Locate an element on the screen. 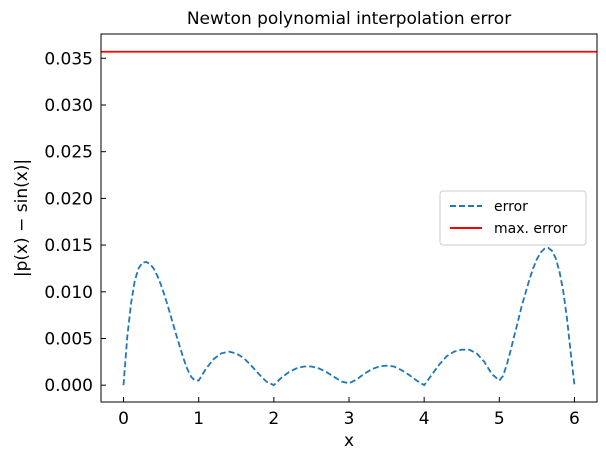  x-tick-label: 3 is located at coordinates (349, 419).